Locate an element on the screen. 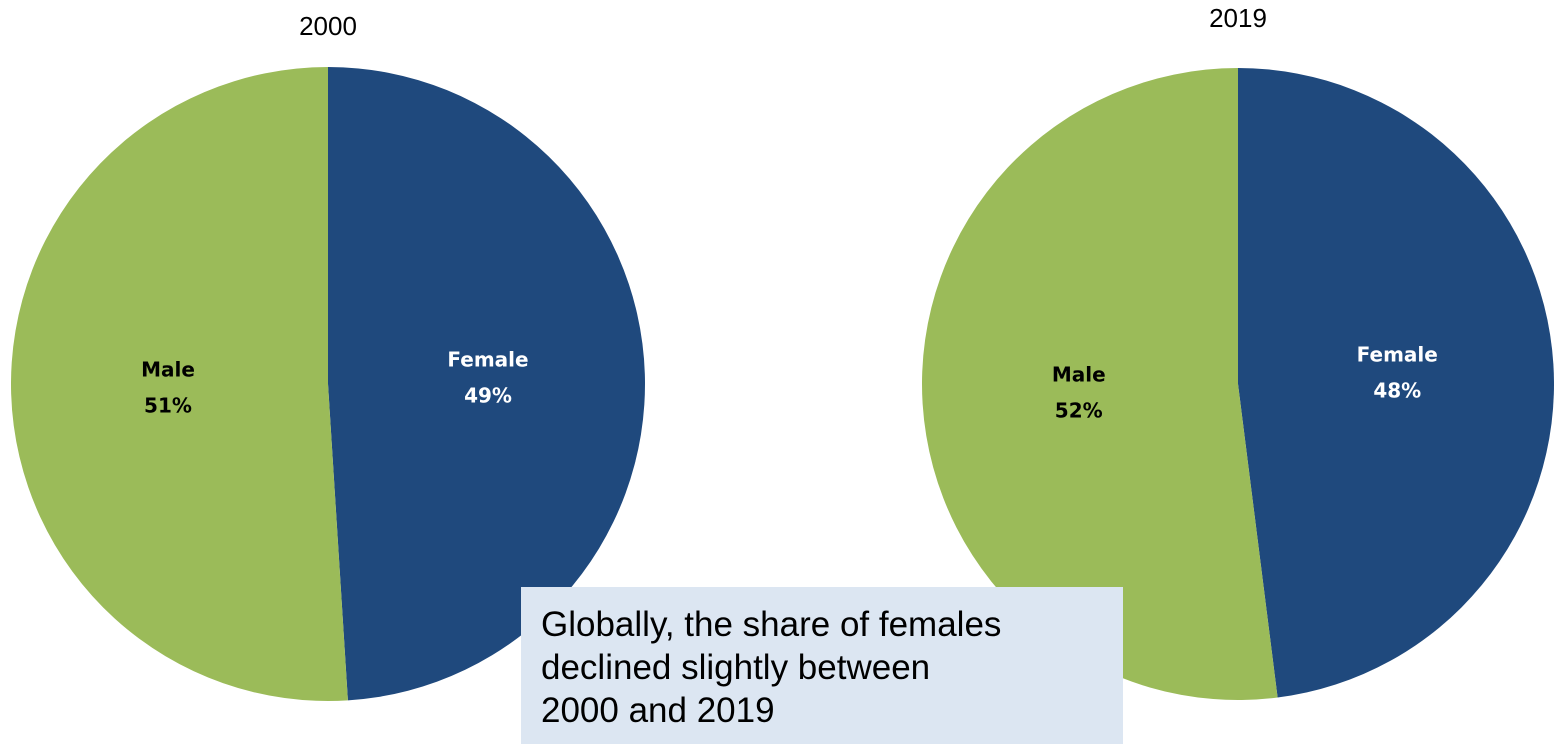 The image size is (1554, 744). annotation-text: 2000 and 2019 is located at coordinates (658, 710).